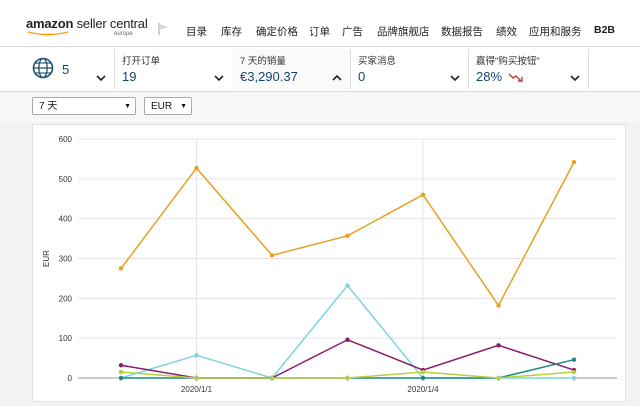  I want to click on y-tick-label: 600, so click(66, 139).